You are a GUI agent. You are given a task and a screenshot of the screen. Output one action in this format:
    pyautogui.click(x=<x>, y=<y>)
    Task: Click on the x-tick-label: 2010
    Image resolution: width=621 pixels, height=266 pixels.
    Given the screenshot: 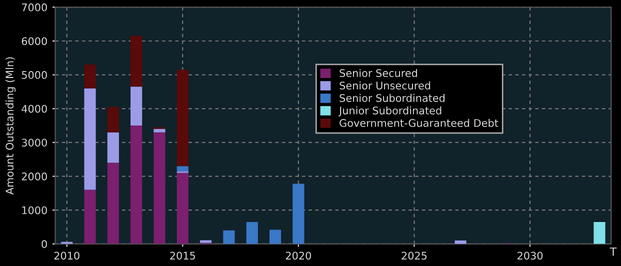 What is the action you would take?
    pyautogui.click(x=67, y=256)
    